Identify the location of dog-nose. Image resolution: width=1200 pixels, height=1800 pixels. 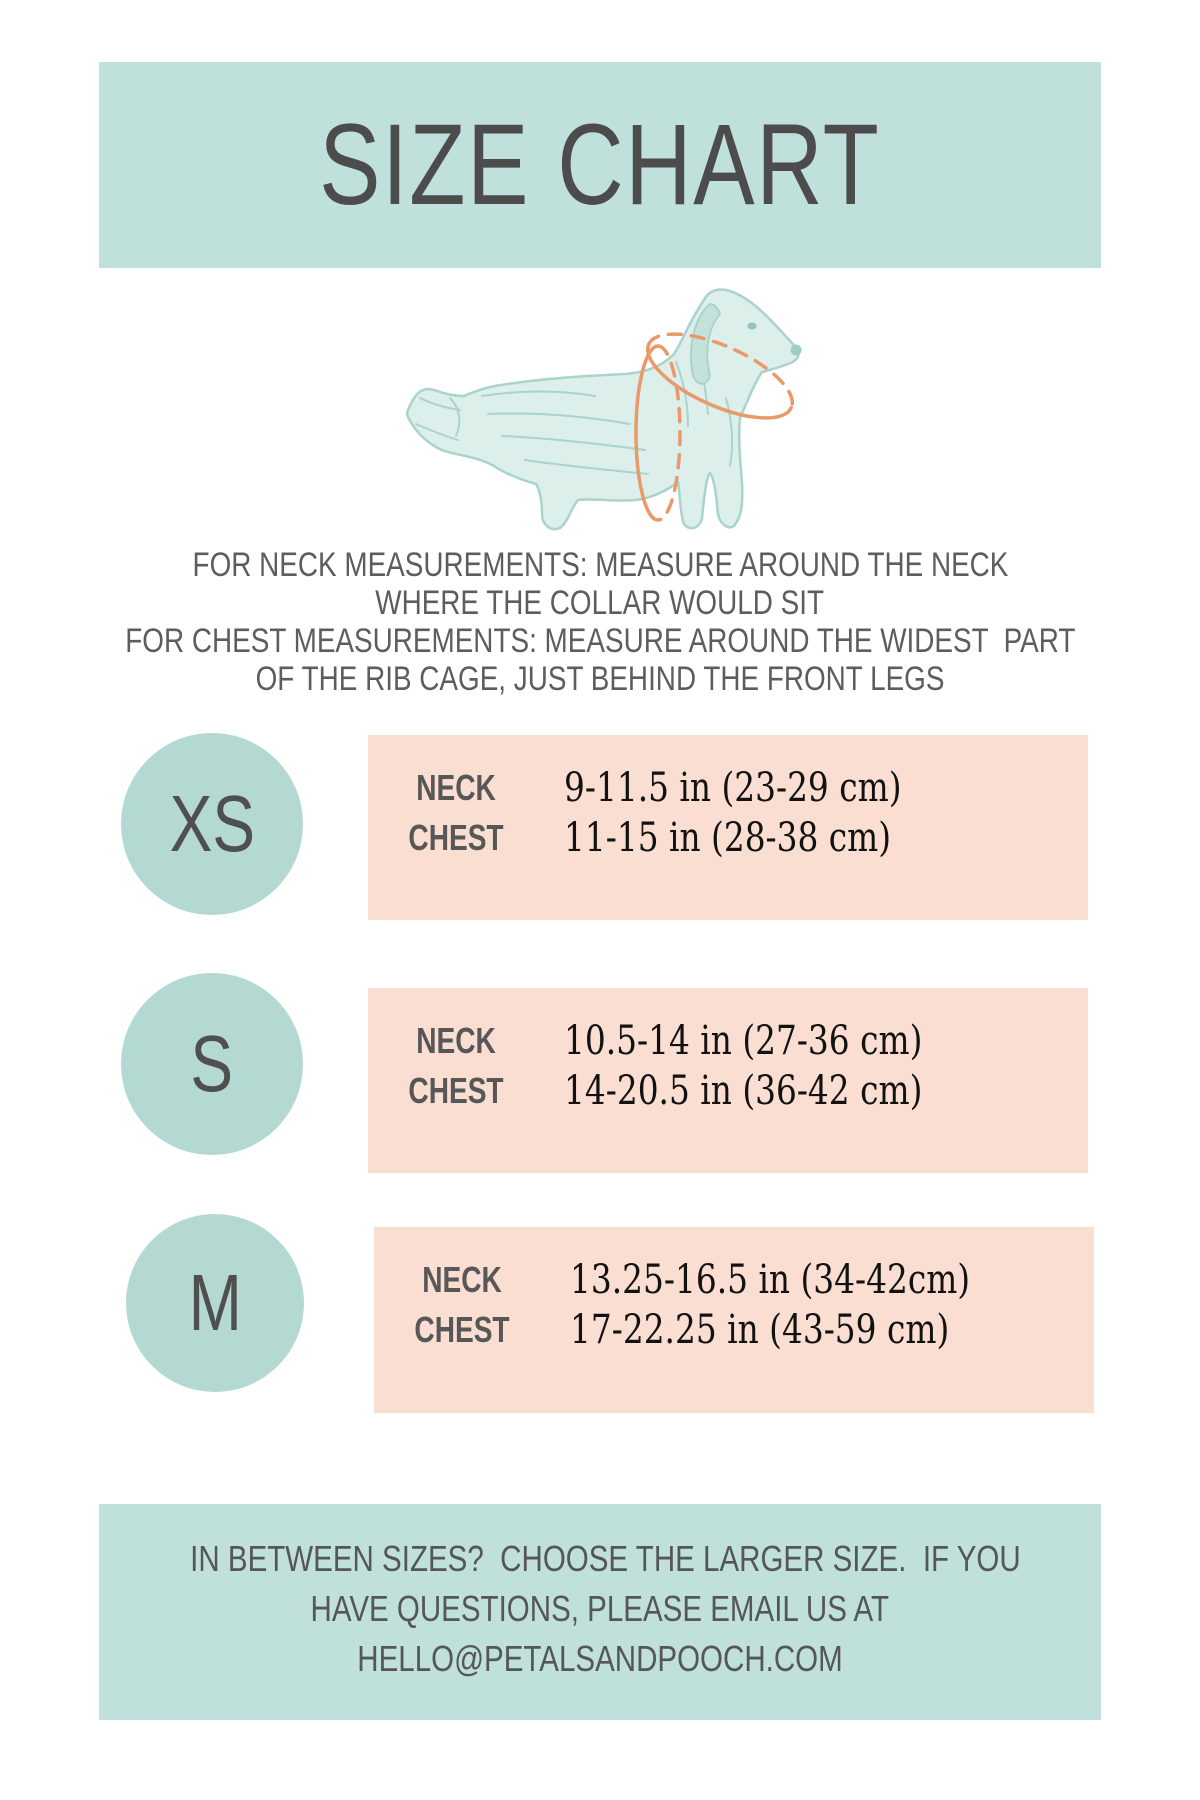
(796, 350).